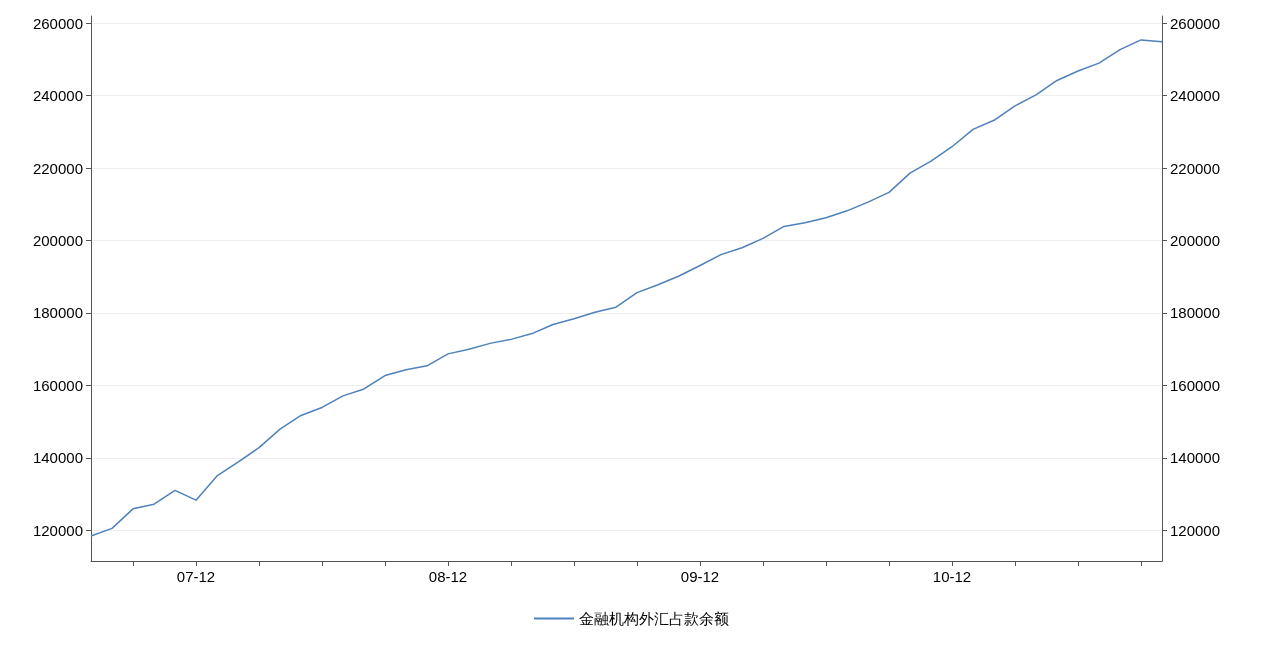  I want to click on y2-tick-label: 140000, so click(1195, 458).